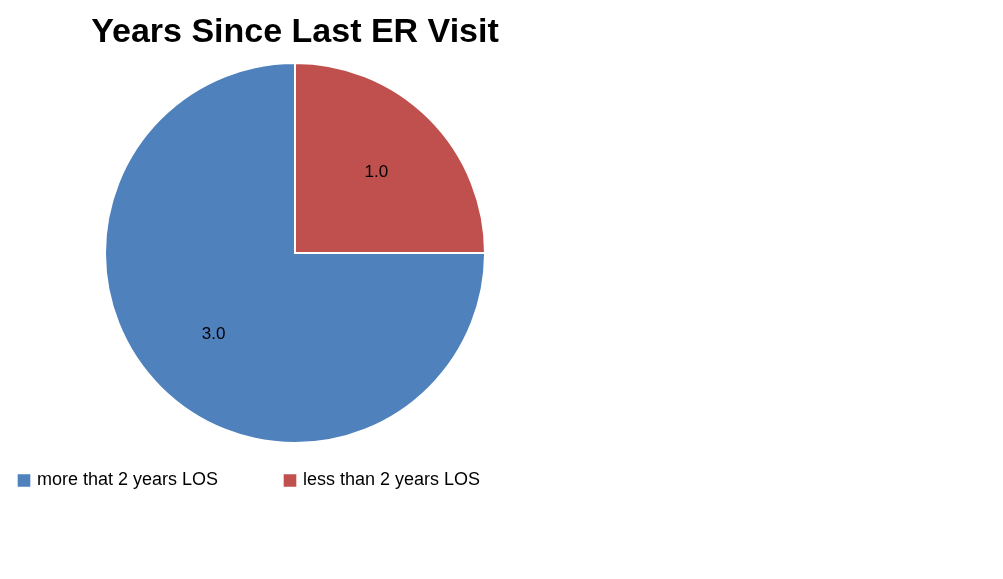  I want to click on data-label: 3.0, so click(213, 334).